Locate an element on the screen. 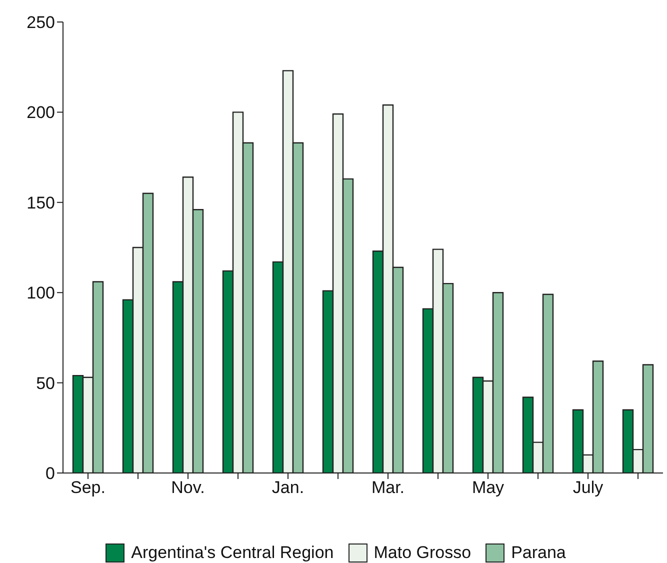 The height and width of the screenshot is (563, 667). x-tick-label: Nov. is located at coordinates (188, 488).